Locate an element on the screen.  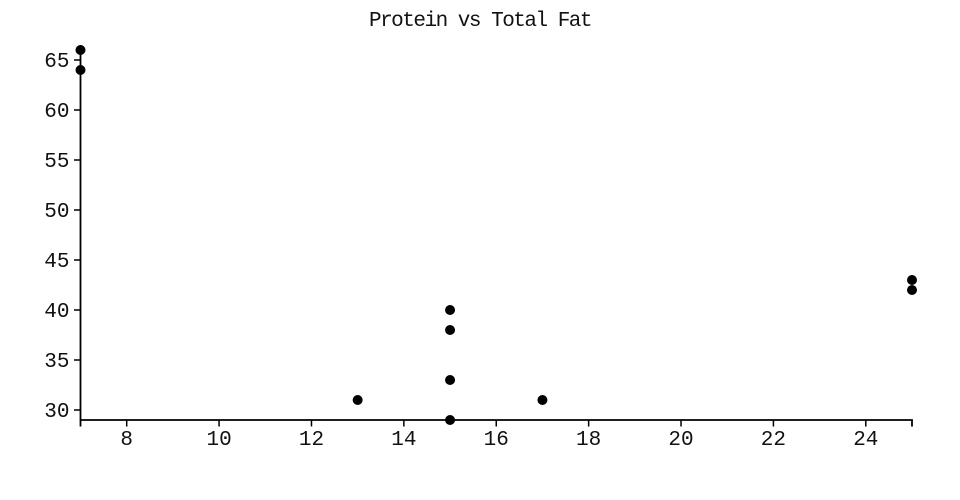
y-tick-label: 65 is located at coordinates (56, 62).